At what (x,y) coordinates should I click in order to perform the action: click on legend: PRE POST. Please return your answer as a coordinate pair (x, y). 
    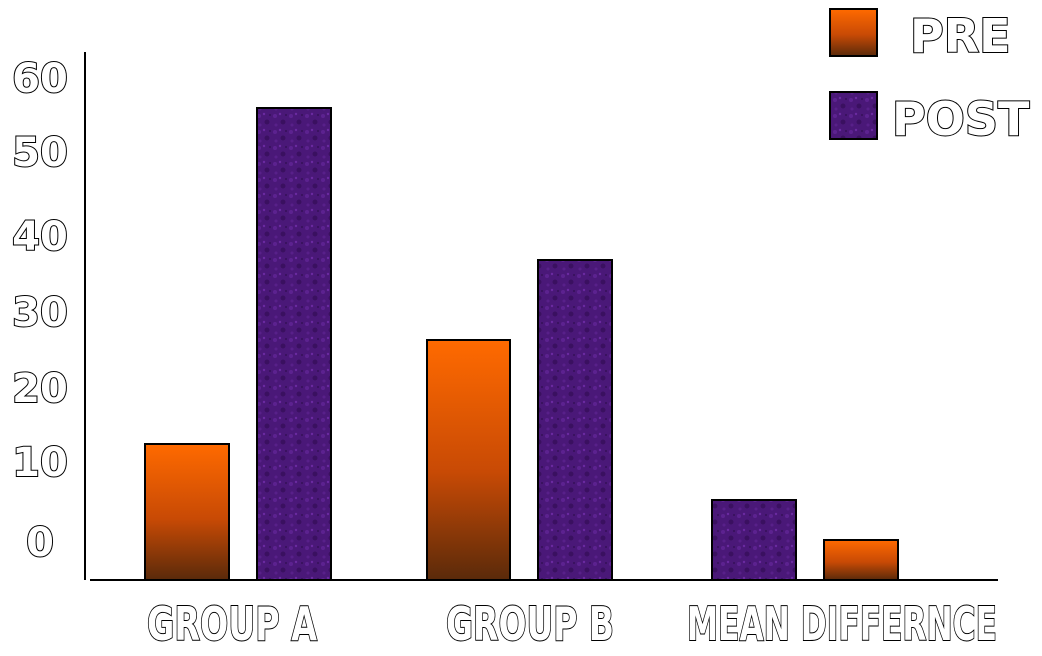
    Looking at the image, I should click on (930, 77).